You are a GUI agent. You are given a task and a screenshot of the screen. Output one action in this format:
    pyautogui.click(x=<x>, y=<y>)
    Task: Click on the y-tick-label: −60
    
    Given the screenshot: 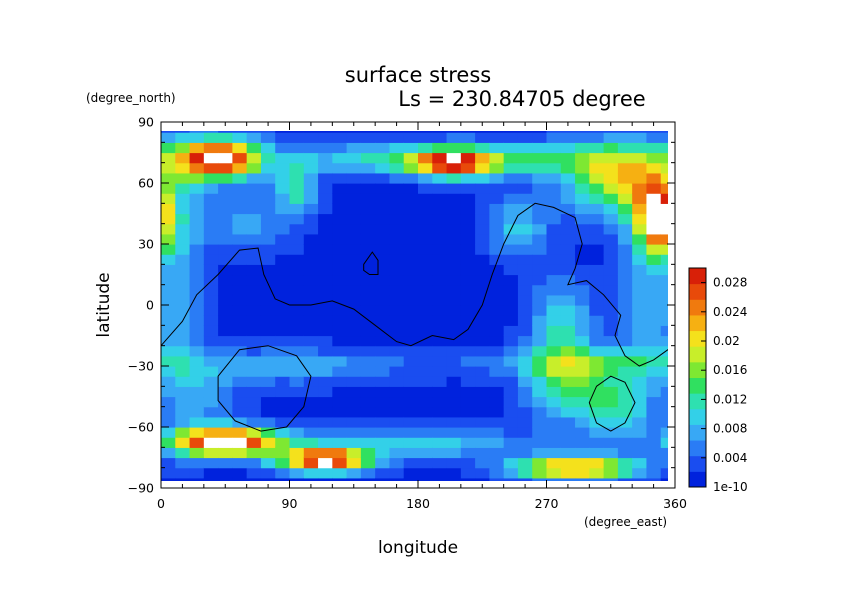 What is the action you would take?
    pyautogui.click(x=141, y=427)
    